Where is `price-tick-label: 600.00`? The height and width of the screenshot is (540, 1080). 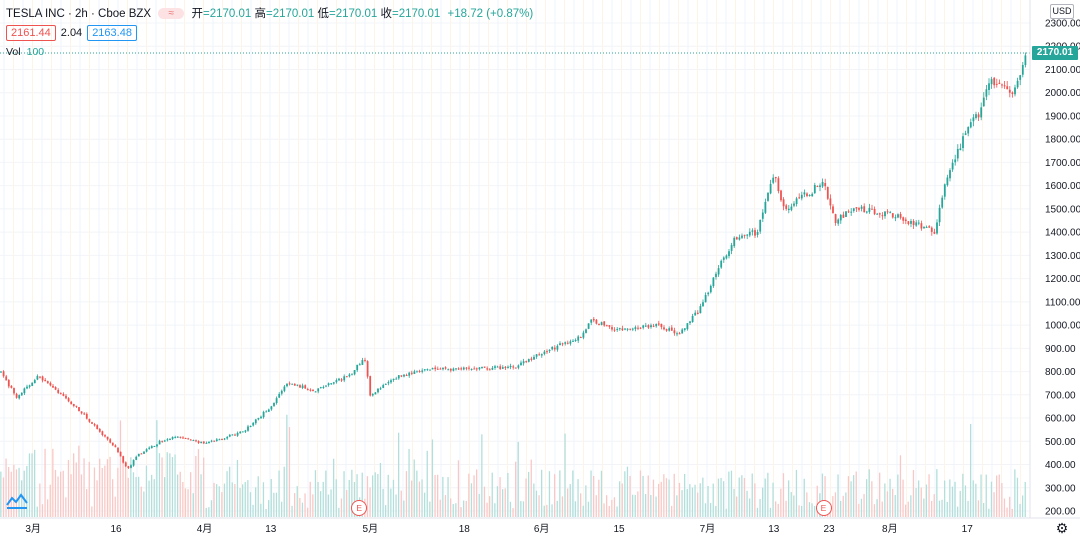 price-tick-label: 600.00 is located at coordinates (1060, 419).